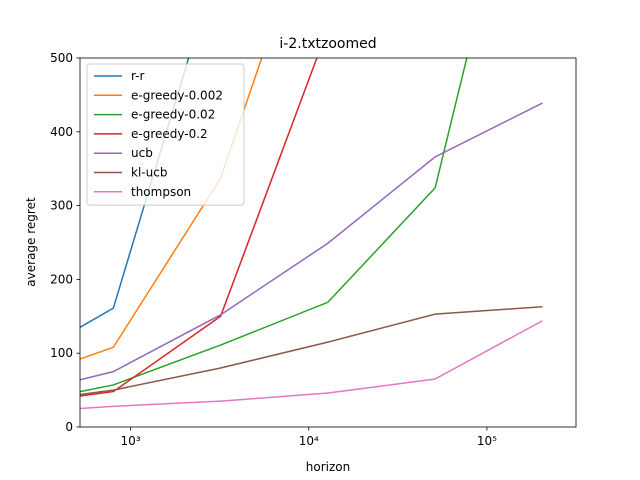  I want to click on y-tick-label: 0, so click(69, 427).